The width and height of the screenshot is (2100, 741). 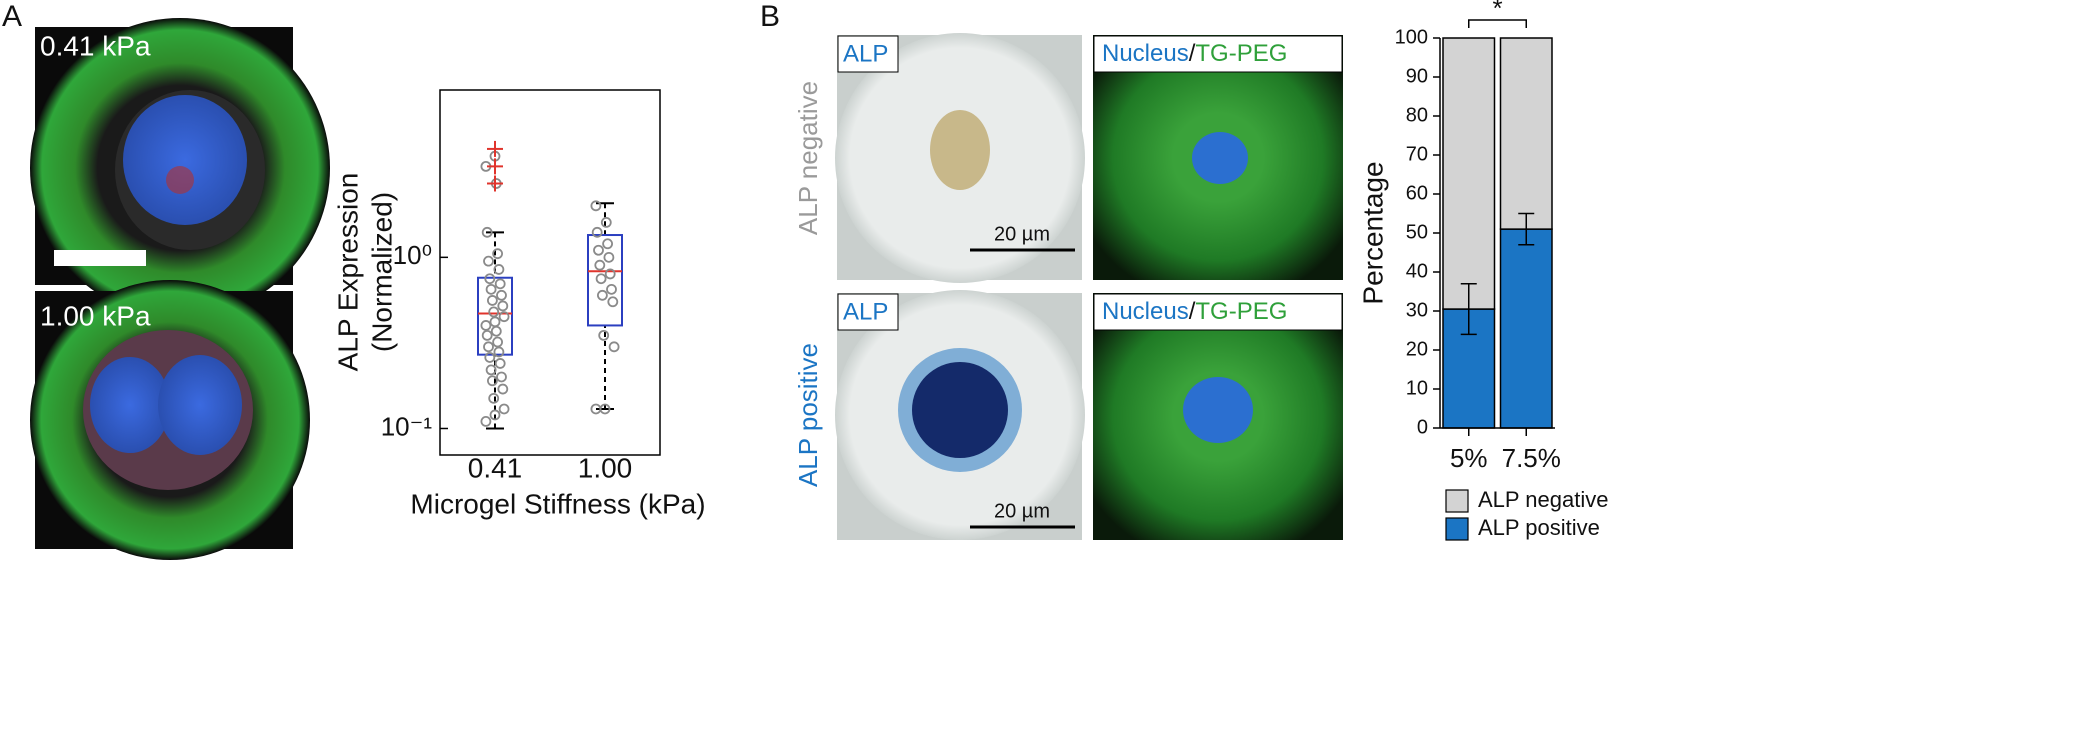 I want to click on y-tick-label: 30, so click(x=1417, y=310).